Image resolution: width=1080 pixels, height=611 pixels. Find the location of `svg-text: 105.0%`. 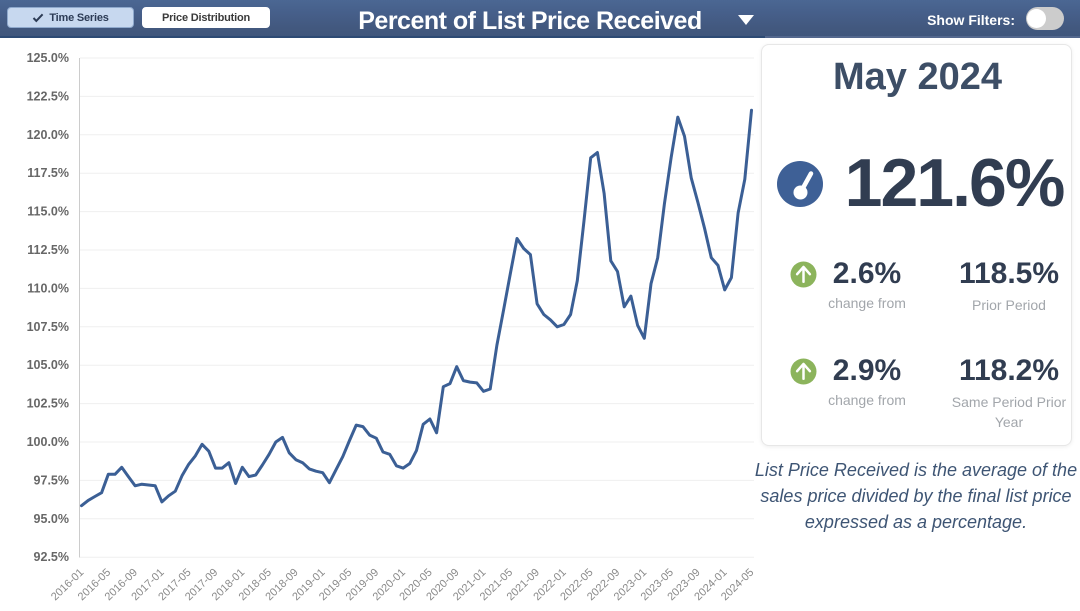

svg-text: 105.0% is located at coordinates (48, 365).